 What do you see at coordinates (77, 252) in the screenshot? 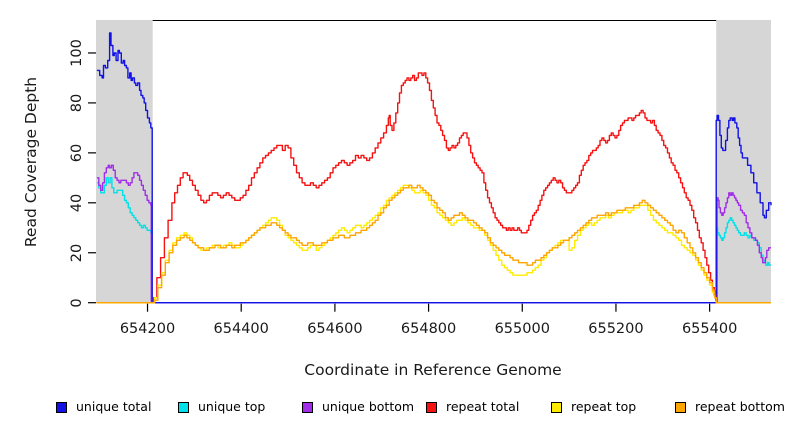
I see `y-tick-label: 20` at bounding box center [77, 252].